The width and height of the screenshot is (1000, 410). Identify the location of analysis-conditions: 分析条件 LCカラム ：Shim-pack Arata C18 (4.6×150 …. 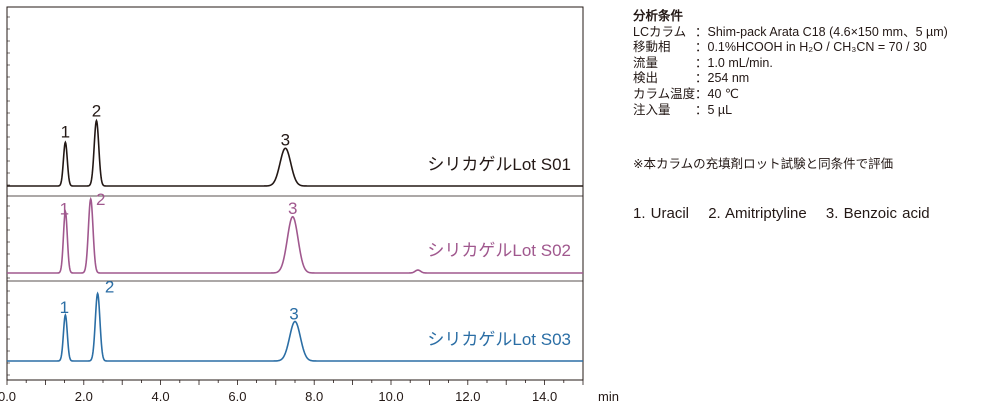
(790, 63).